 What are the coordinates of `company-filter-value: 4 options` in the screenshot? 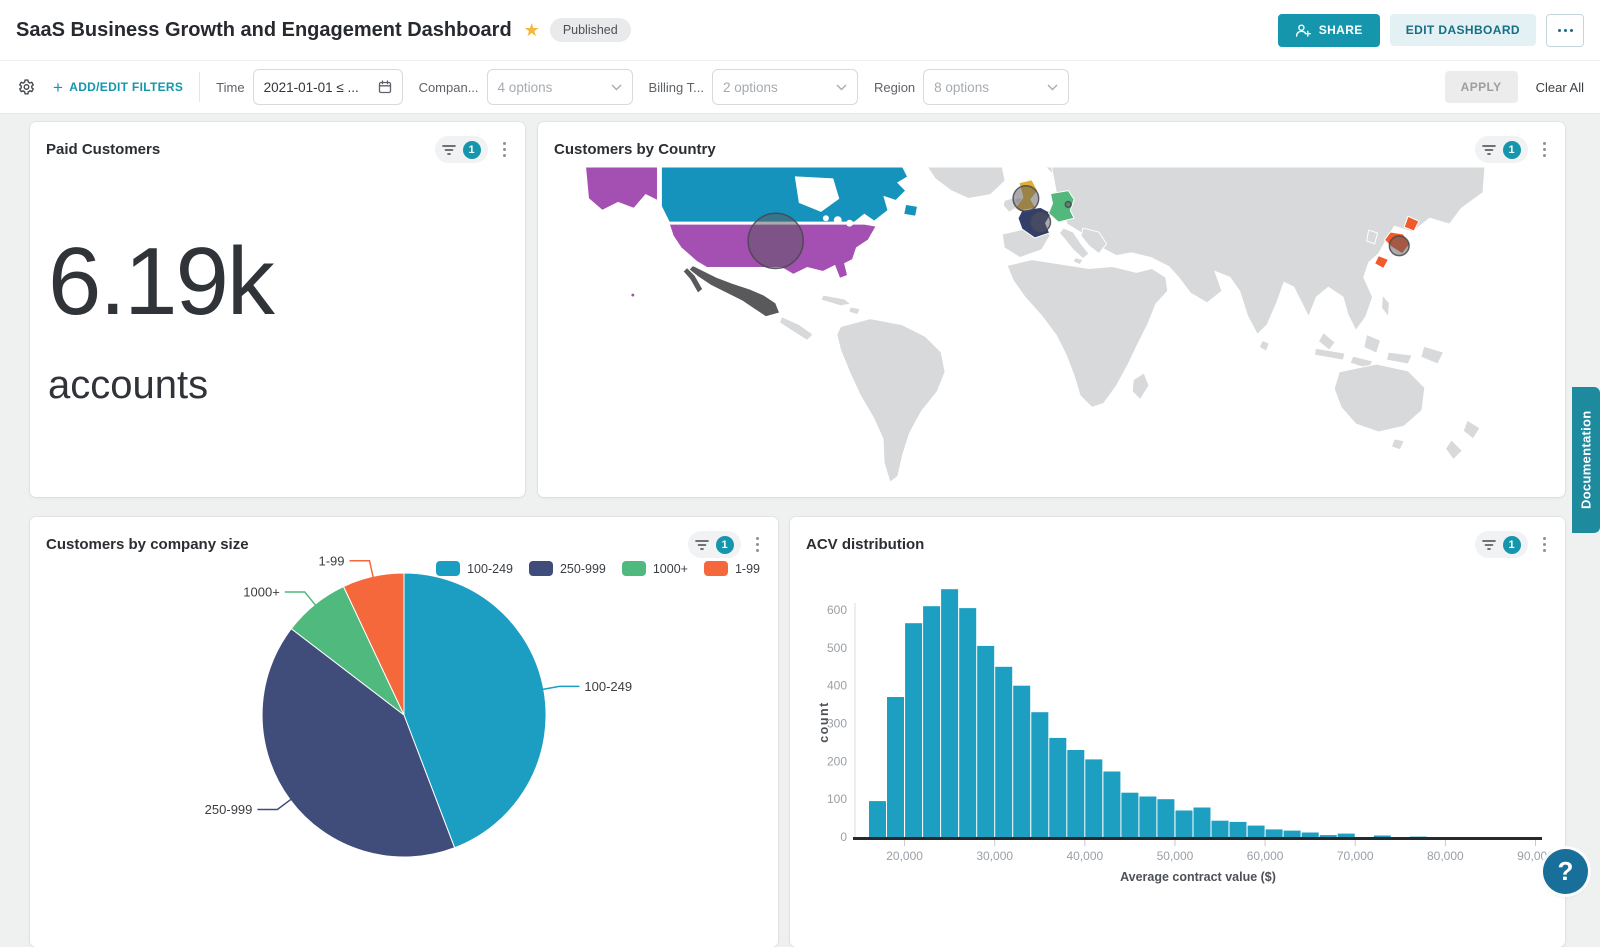 It's located at (525, 87).